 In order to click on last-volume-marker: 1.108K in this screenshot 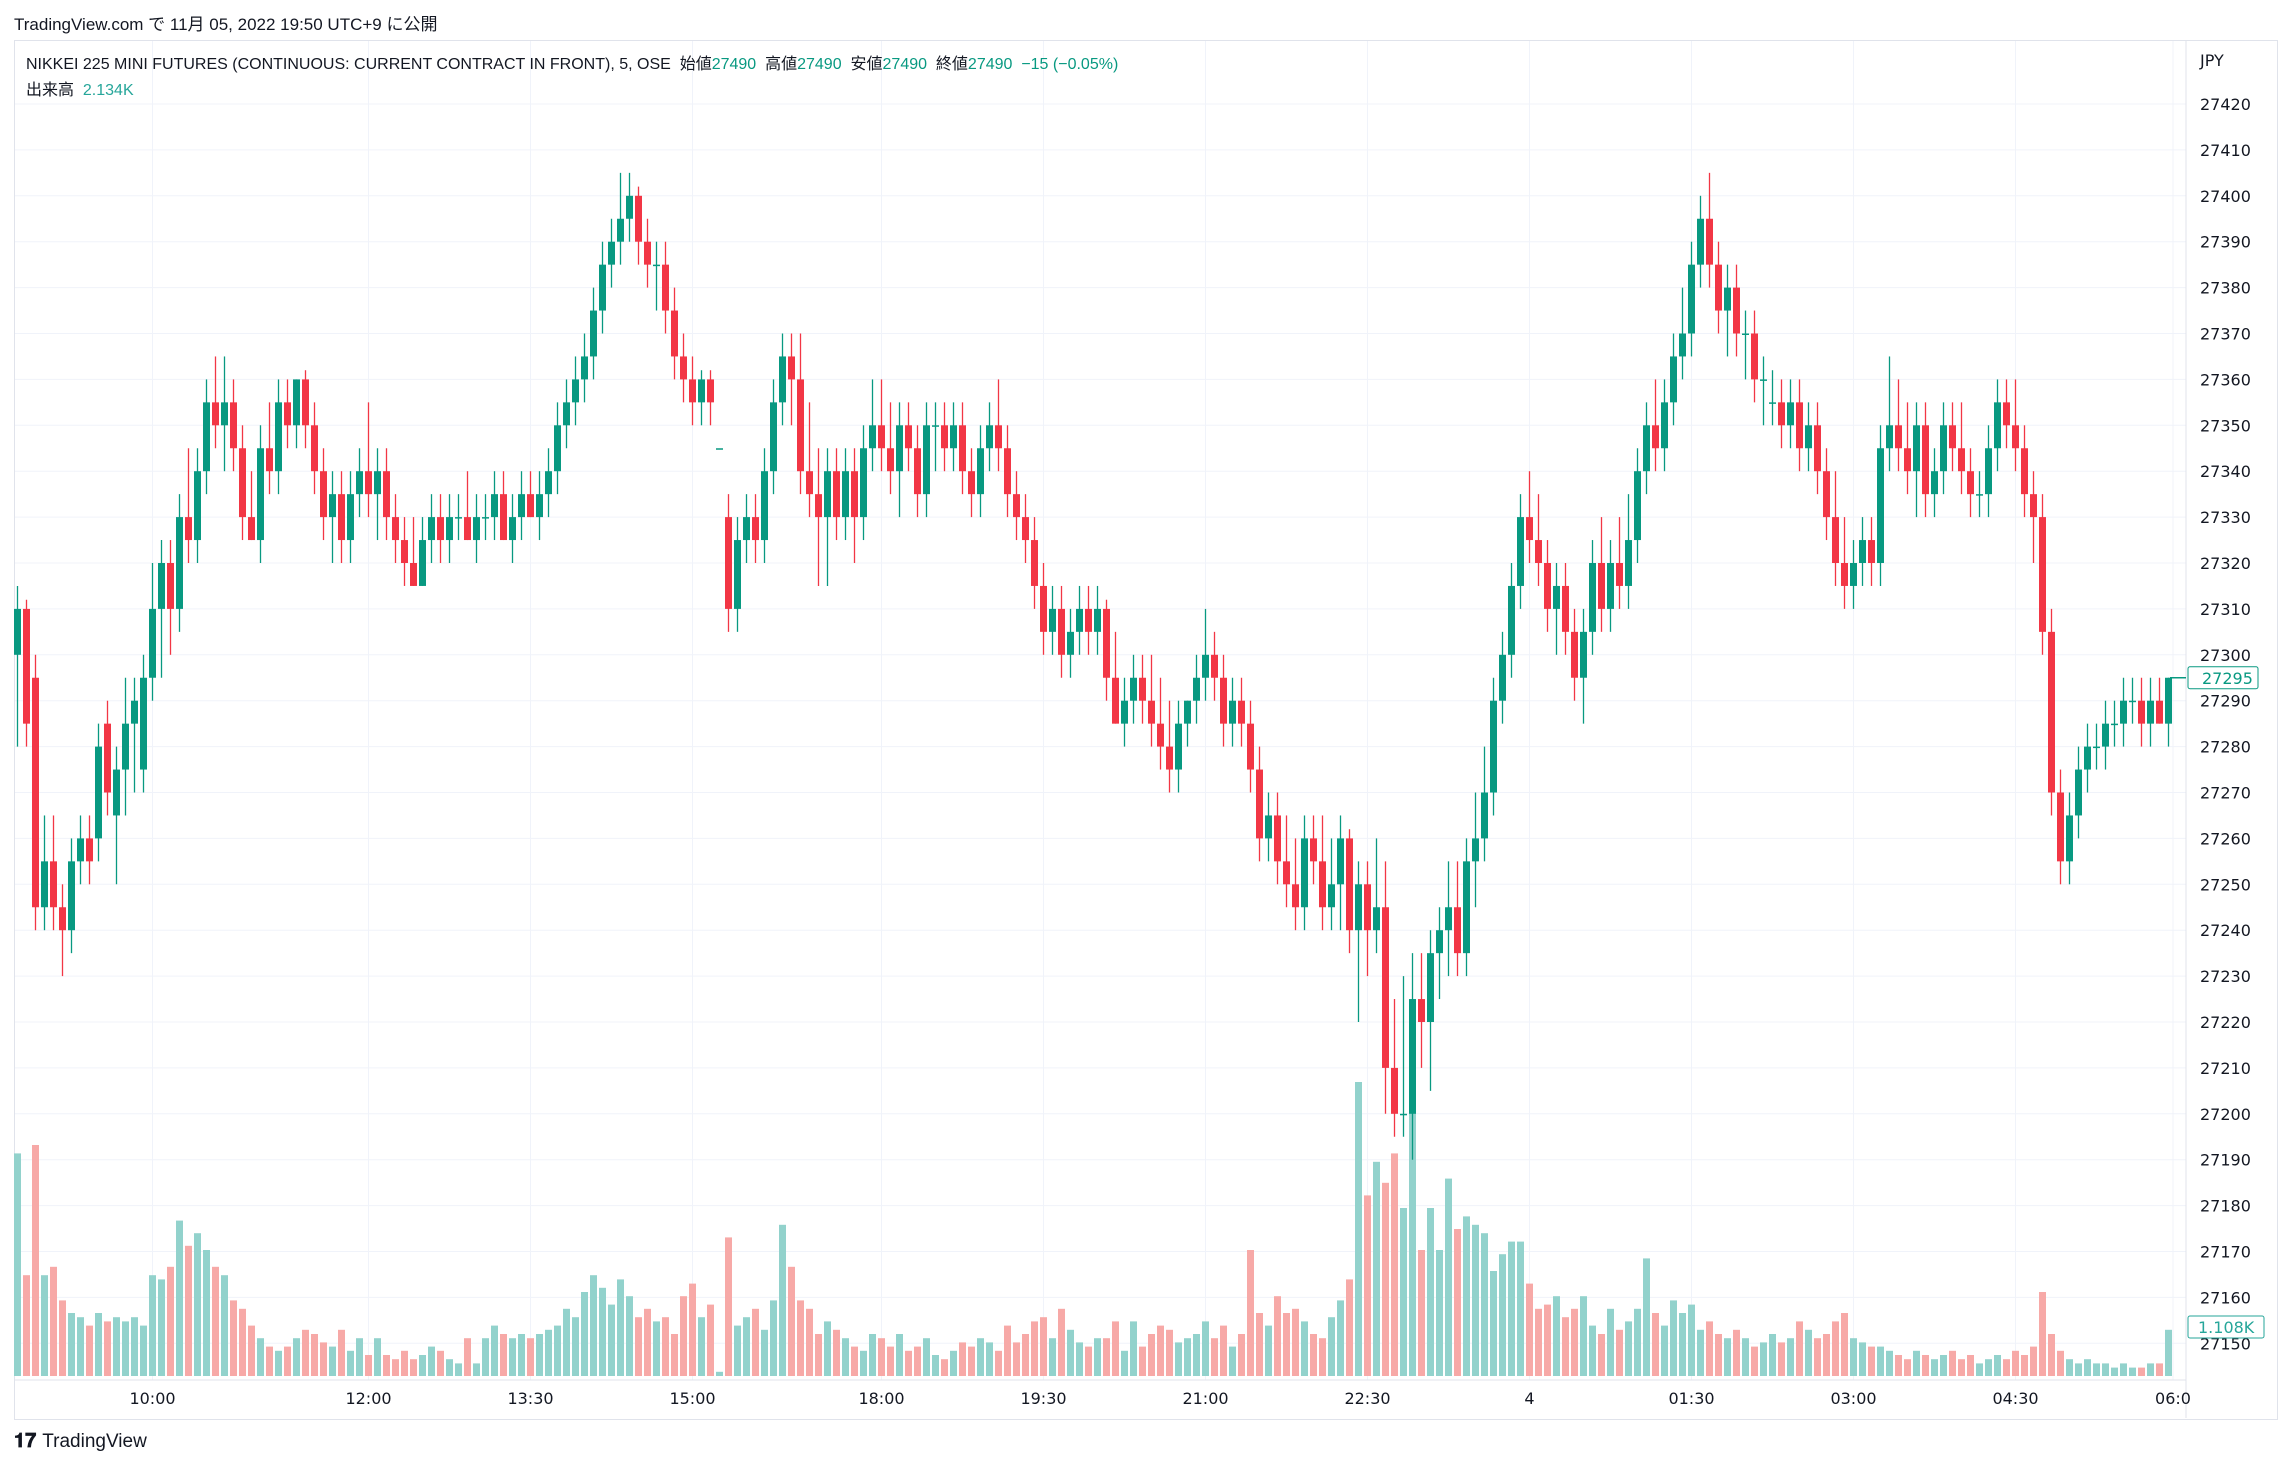, I will do `click(2226, 1327)`.